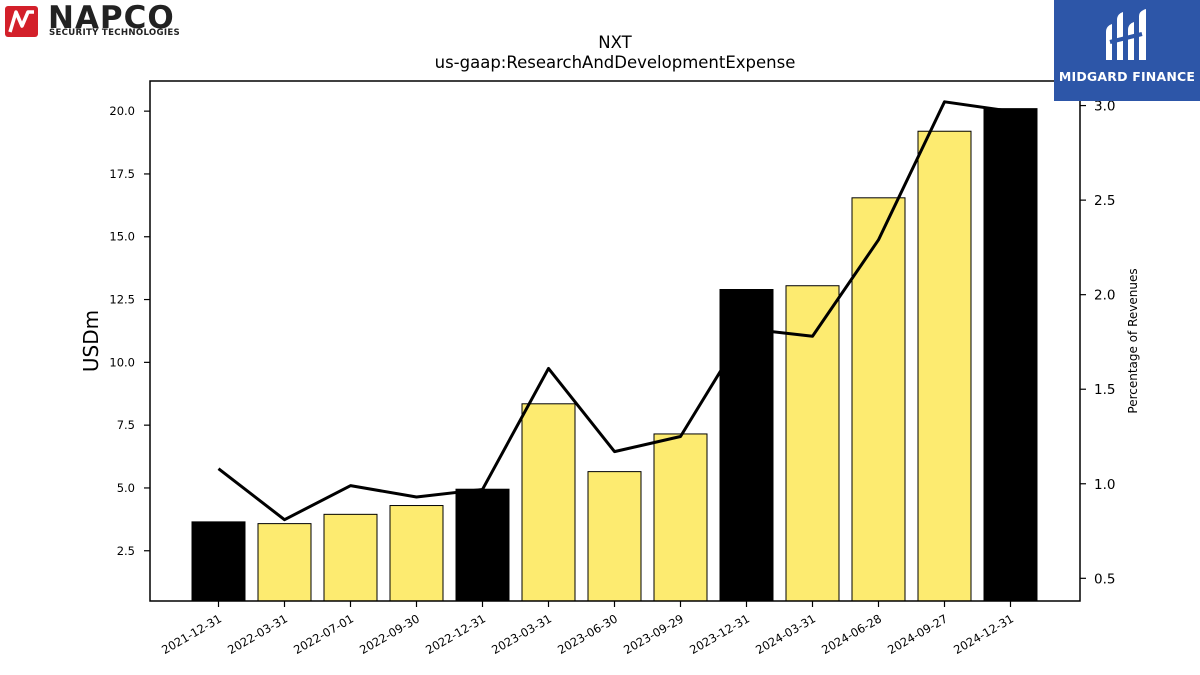  What do you see at coordinates (983, 634) in the screenshot?
I see `x-tick-label: 2024-12-31` at bounding box center [983, 634].